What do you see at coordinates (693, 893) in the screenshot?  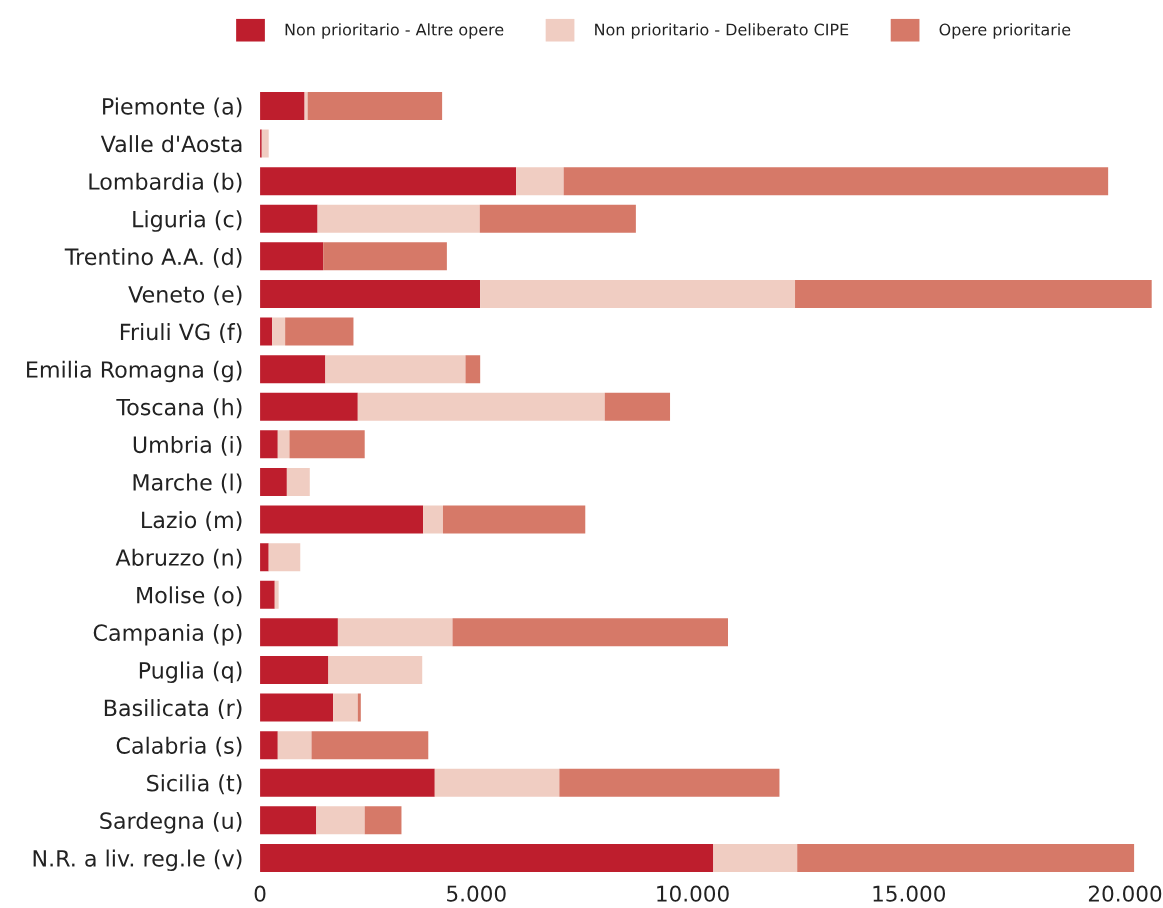 I see `x-tick-label: 10.000` at bounding box center [693, 893].